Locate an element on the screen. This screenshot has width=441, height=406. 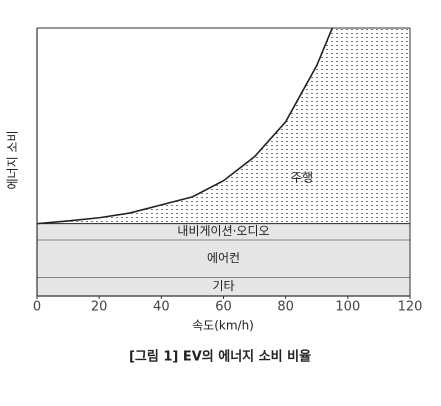
series-label: 기타 is located at coordinates (223, 286).